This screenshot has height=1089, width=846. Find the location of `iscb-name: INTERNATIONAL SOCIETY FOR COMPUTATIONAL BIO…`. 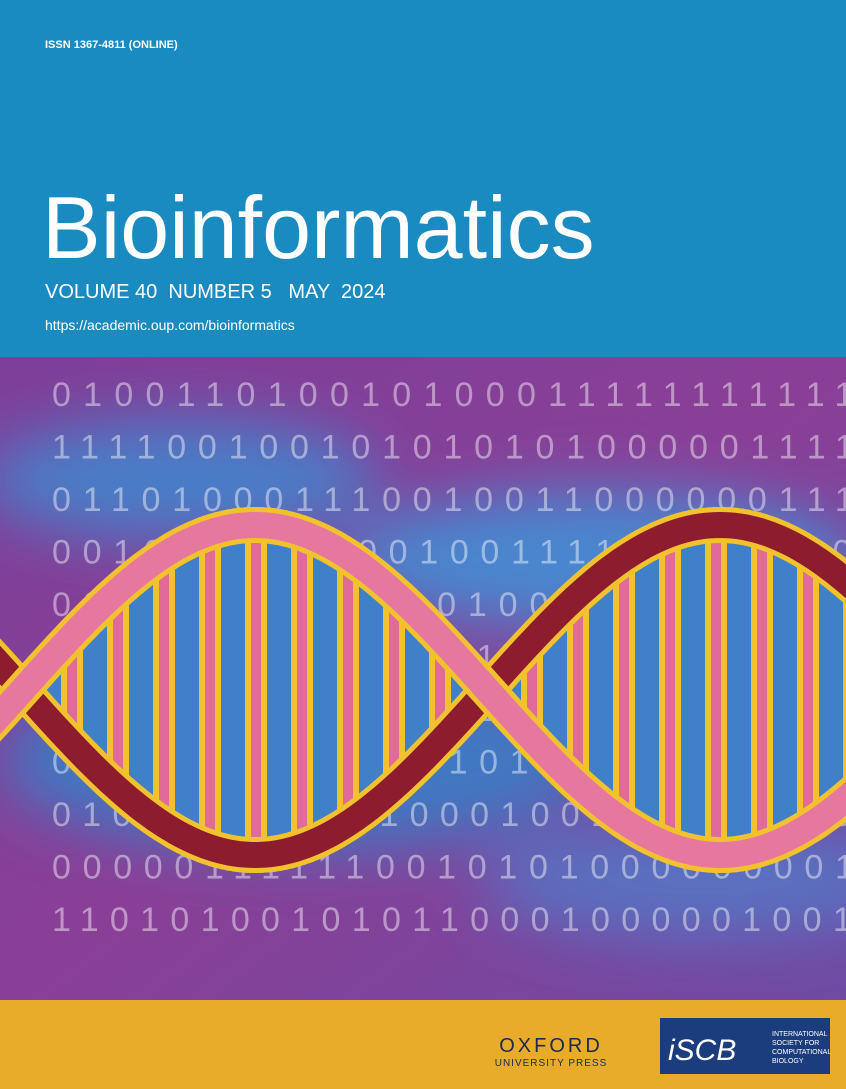

iscb-name: INTERNATIONAL SOCIETY FOR COMPUTATIONAL BIO… is located at coordinates (801, 1048).